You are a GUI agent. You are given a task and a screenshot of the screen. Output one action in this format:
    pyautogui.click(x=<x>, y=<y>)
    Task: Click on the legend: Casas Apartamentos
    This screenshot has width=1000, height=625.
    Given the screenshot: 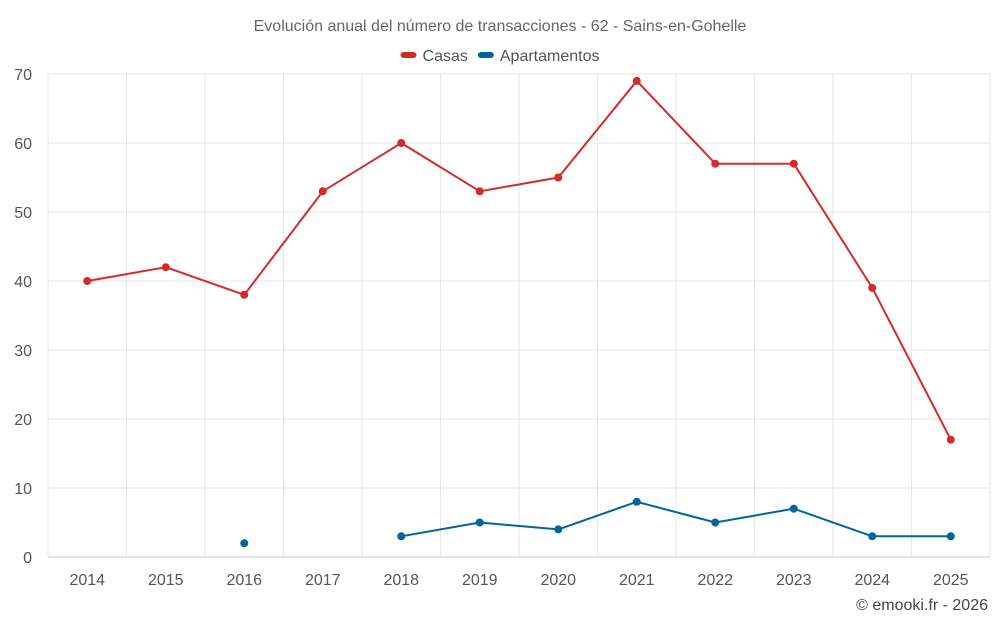 What is the action you would take?
    pyautogui.click(x=500, y=56)
    